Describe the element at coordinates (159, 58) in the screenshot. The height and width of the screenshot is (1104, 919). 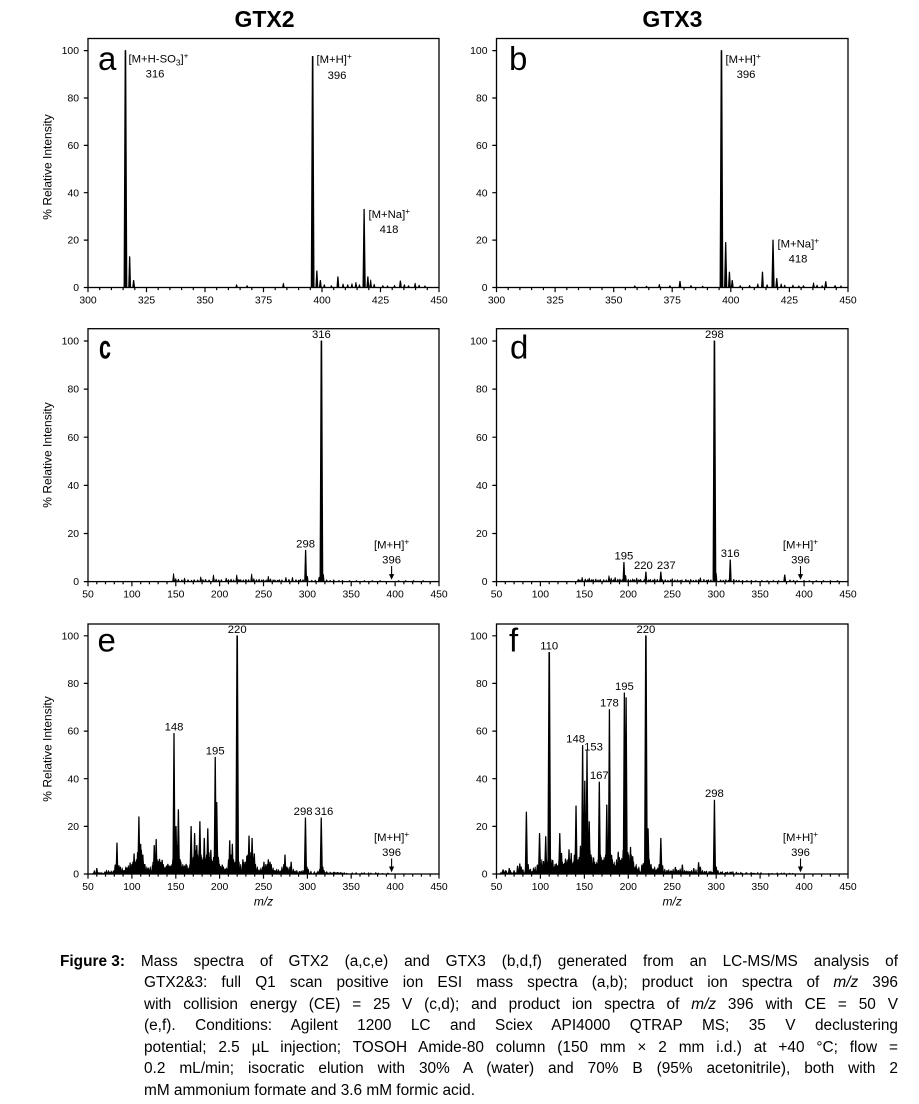
I see `svg-text: [M+H-SO3]+` at that location.